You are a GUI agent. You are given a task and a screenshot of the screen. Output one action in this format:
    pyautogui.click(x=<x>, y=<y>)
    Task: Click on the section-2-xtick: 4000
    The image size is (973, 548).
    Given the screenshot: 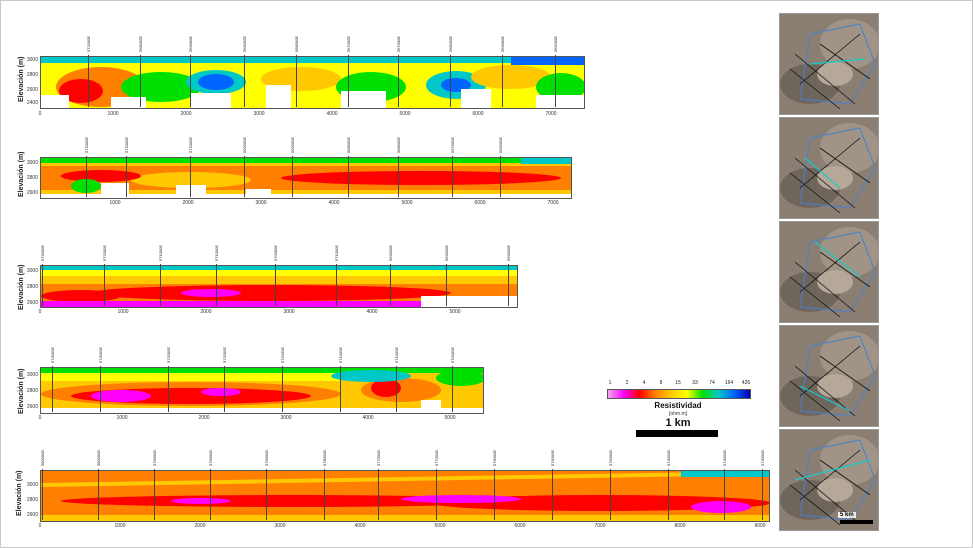 What is the action you would take?
    pyautogui.click(x=334, y=203)
    